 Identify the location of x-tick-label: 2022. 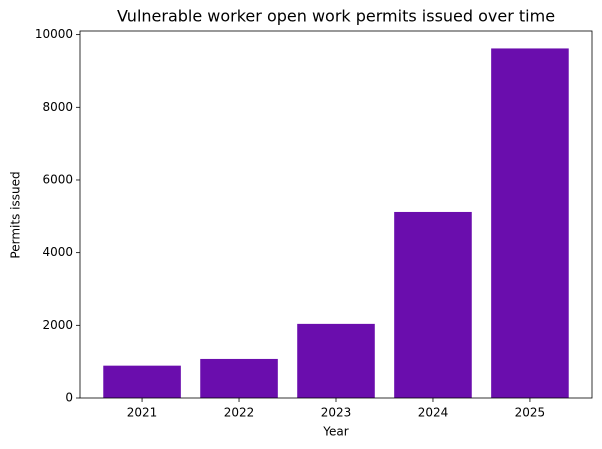
(239, 413).